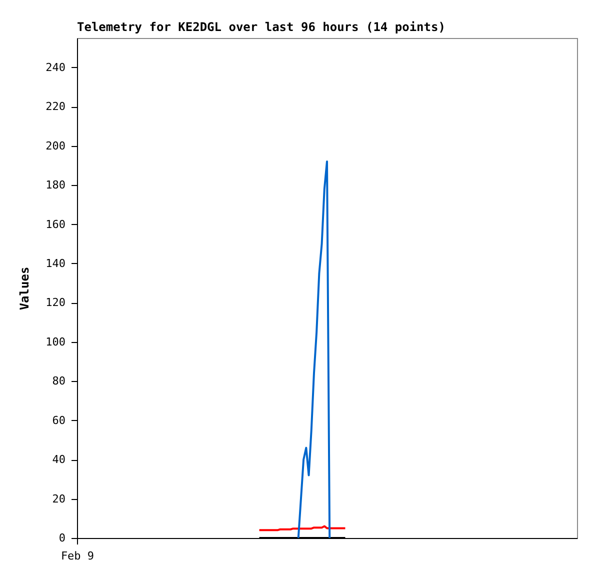  Describe the element at coordinates (56, 67) in the screenshot. I see `y-tick-label: 240` at that location.